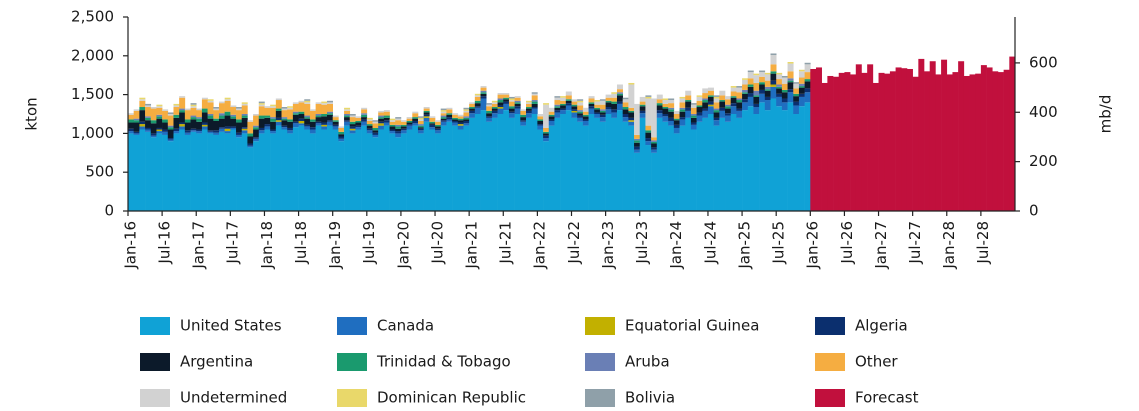 This screenshot has height=411, width=1139. I want to click on x-tick-label: Jul-22, so click(574, 243).